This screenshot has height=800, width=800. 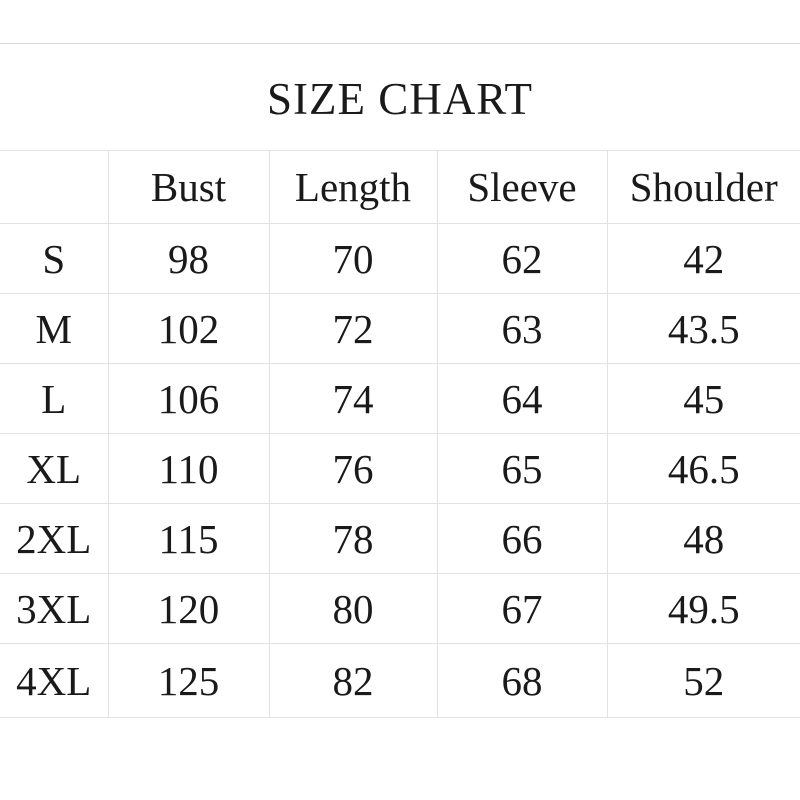 I want to click on size-label-cell: XL, so click(x=54, y=468).